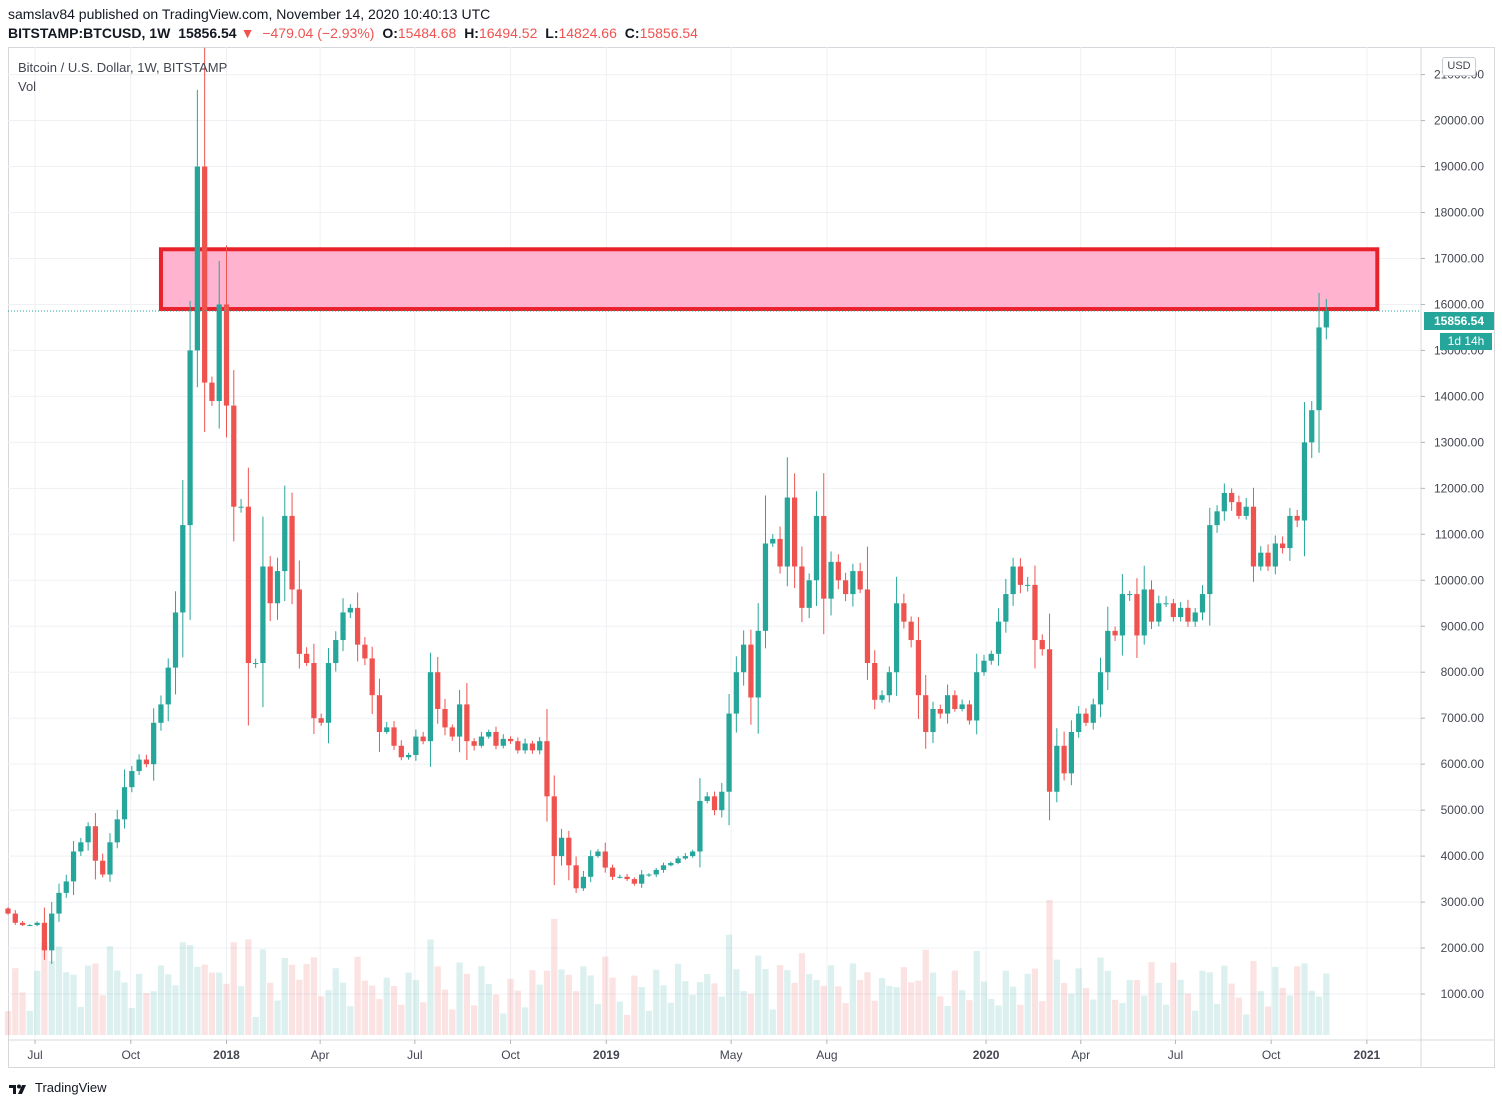 The width and height of the screenshot is (1502, 1110). Describe the element at coordinates (71, 1087) in the screenshot. I see `logo-text: TradingView` at that location.